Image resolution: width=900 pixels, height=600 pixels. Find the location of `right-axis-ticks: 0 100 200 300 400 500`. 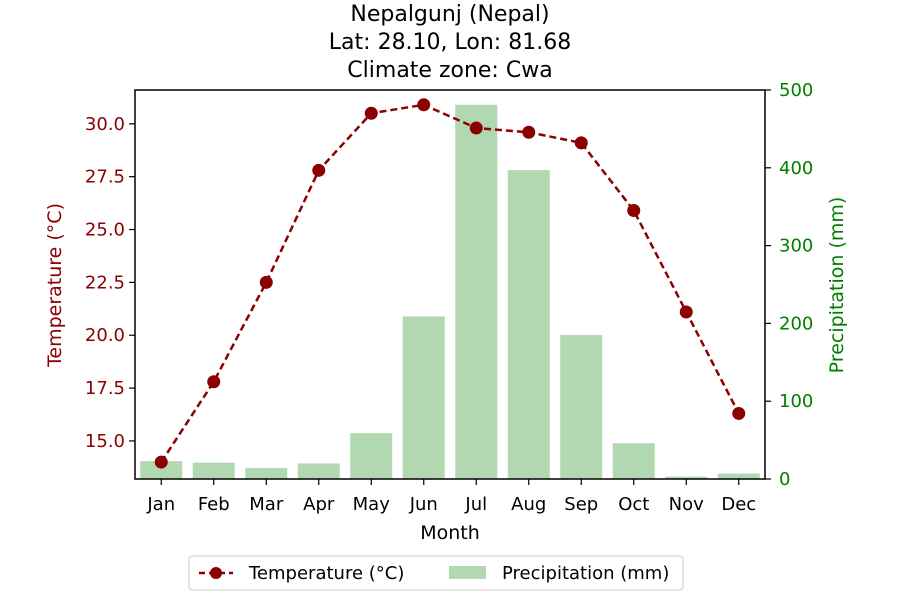

right-axis-ticks: 0 100 200 300 400 500 is located at coordinates (789, 285).